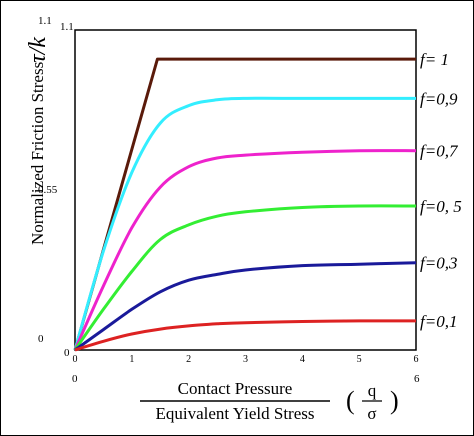 The image size is (474, 436). I want to click on x-tick-label: 5, so click(359, 359).